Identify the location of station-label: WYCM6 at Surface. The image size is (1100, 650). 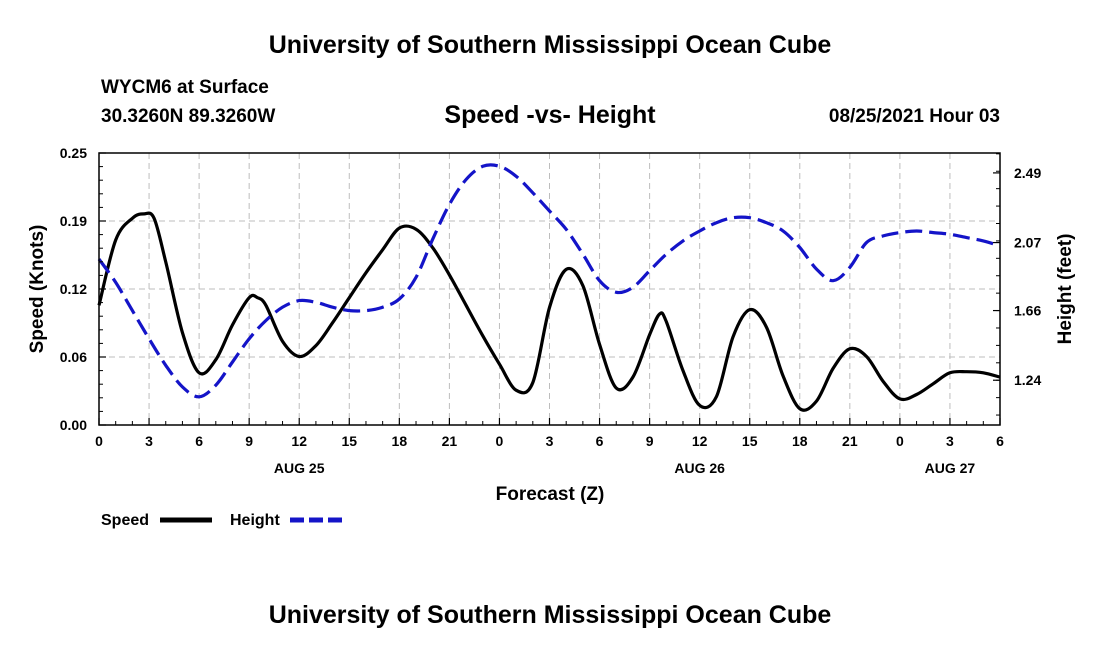
(185, 87).